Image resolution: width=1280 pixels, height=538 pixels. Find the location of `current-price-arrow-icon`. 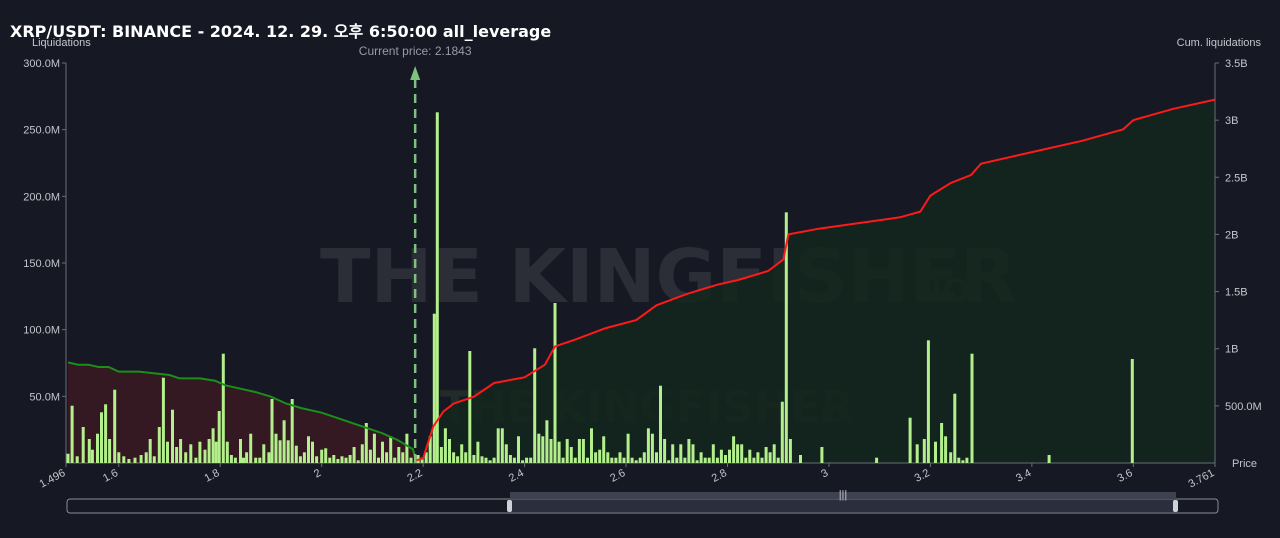

current-price-arrow-icon is located at coordinates (415, 73).